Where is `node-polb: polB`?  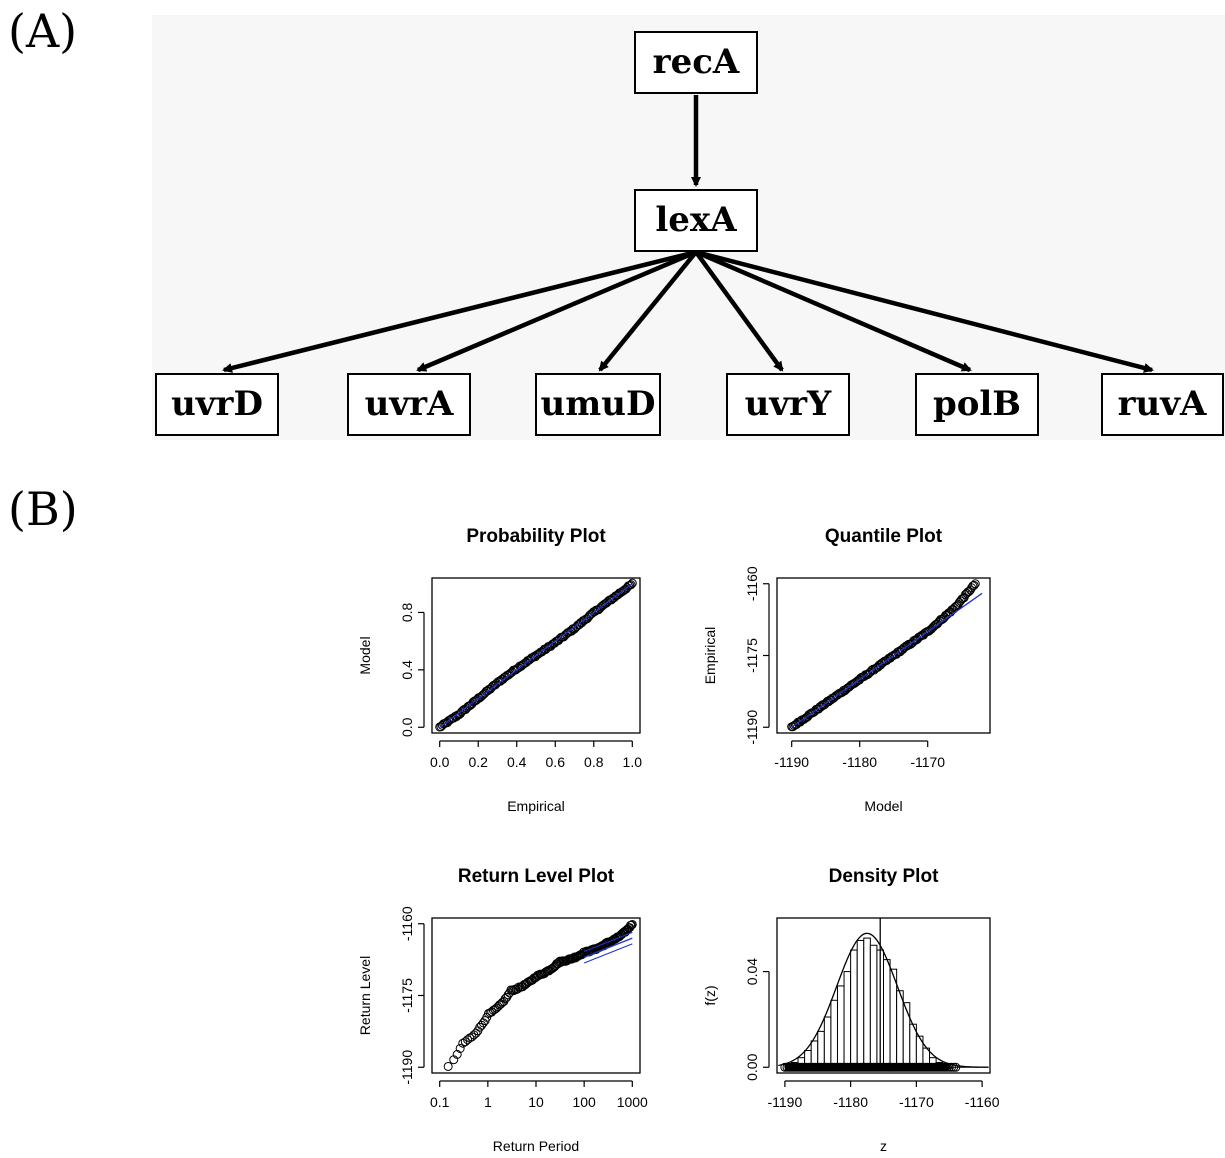
node-polb: polB is located at coordinates (977, 404).